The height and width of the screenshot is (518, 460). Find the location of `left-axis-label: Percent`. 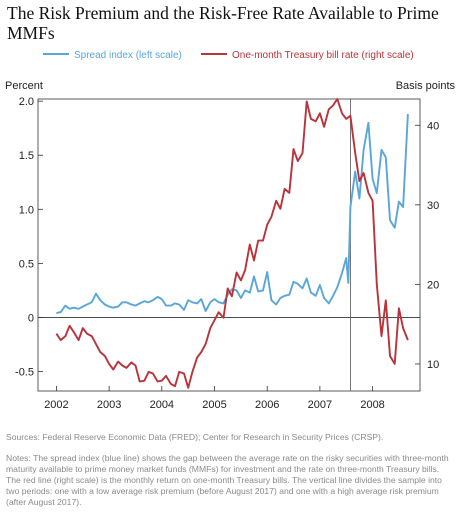

left-axis-label: Percent is located at coordinates (24, 86).